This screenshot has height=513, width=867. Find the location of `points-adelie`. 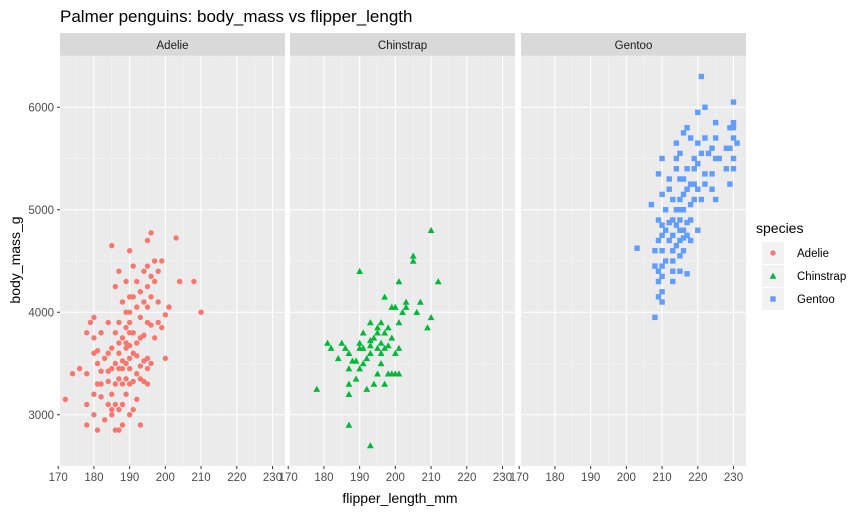

points-adelie is located at coordinates (133, 331).